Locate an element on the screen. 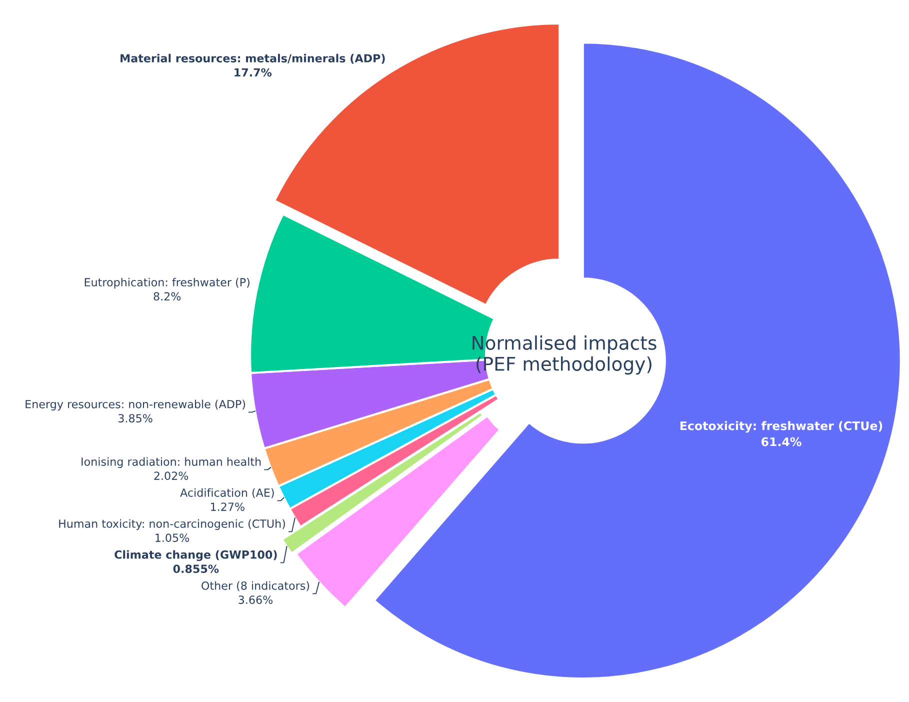  slice-label: Energy resources: non-renewable (ADP) is located at coordinates (136, 405).